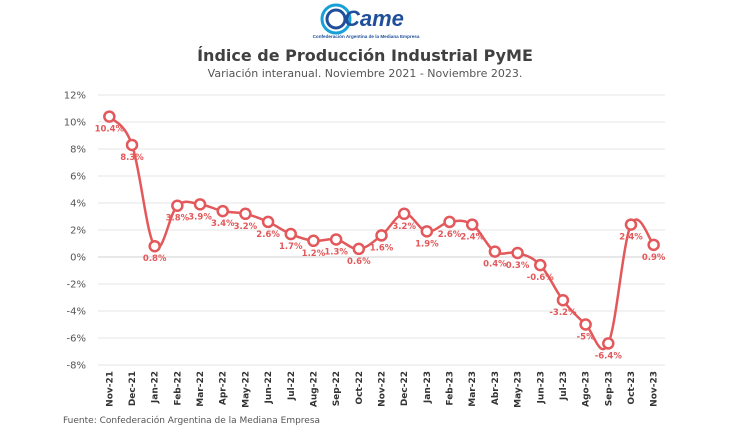 The width and height of the screenshot is (730, 444). I want to click on data-label: -0.6%, so click(541, 278).